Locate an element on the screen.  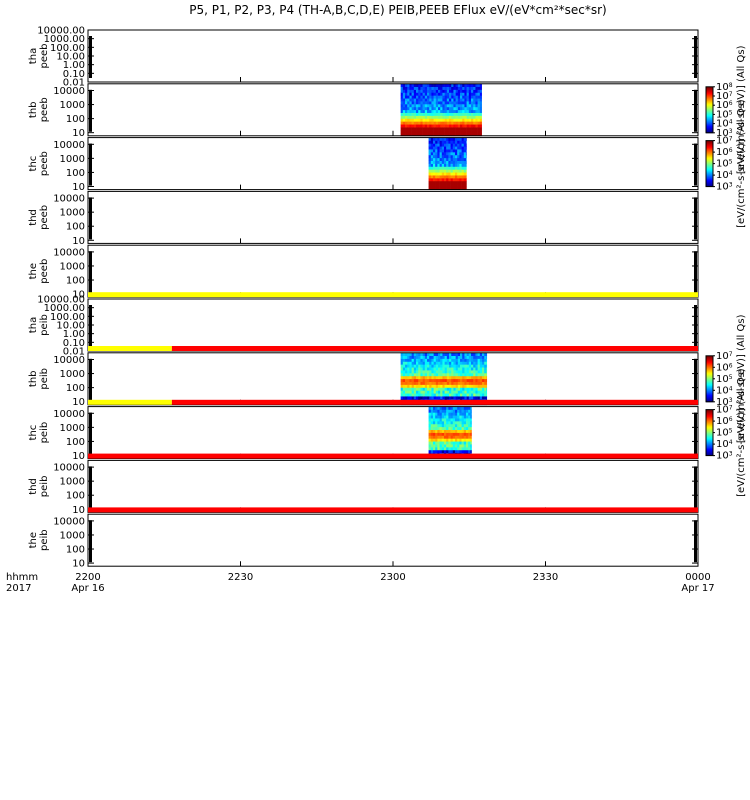
colorbar-tick-label: 108 is located at coordinates (724, 87).